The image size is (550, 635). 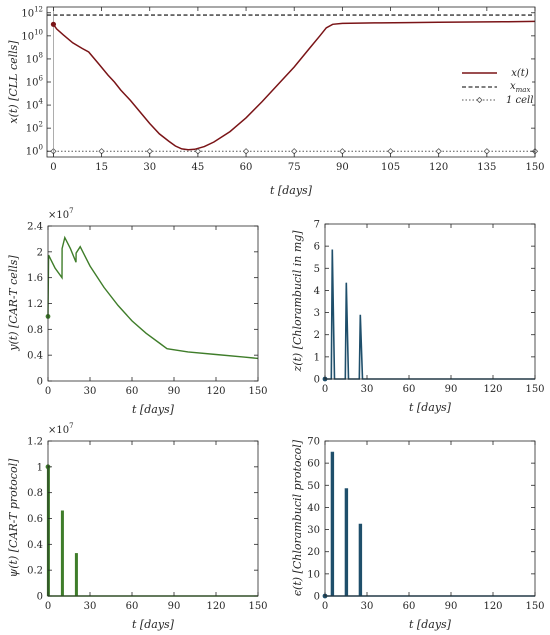 I want to click on y-tick-label: 10², so click(x=34, y=128).